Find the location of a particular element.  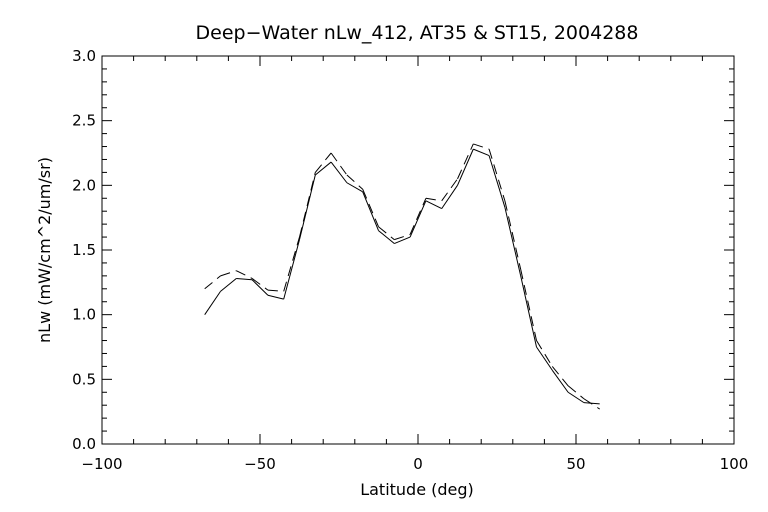

y-tick-label: 0.5 is located at coordinates (84, 379).